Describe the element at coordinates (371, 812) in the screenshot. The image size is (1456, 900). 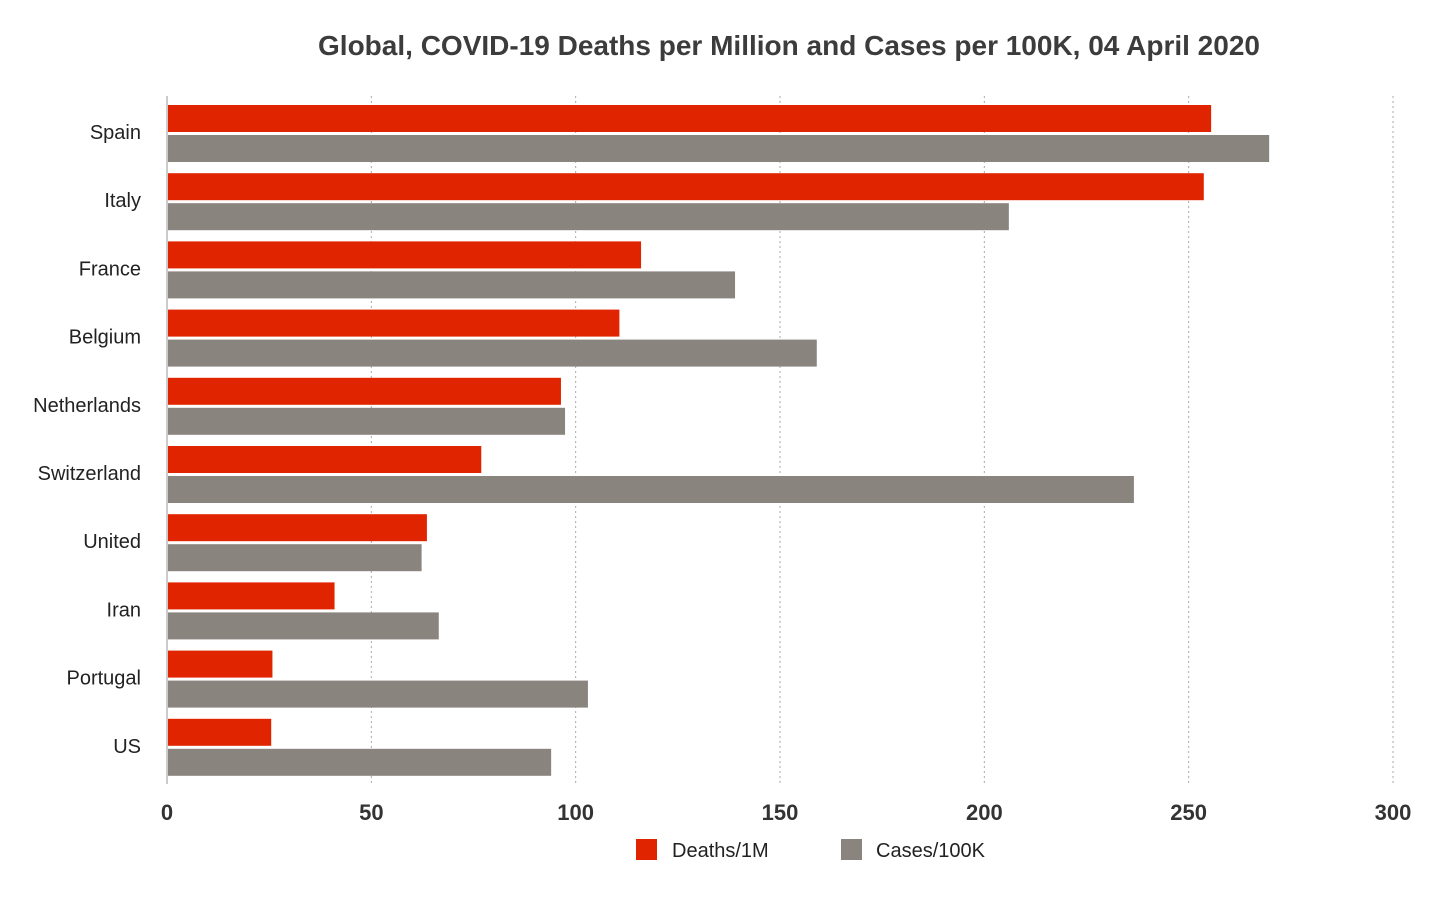
I see `x-tick-label: 50` at that location.